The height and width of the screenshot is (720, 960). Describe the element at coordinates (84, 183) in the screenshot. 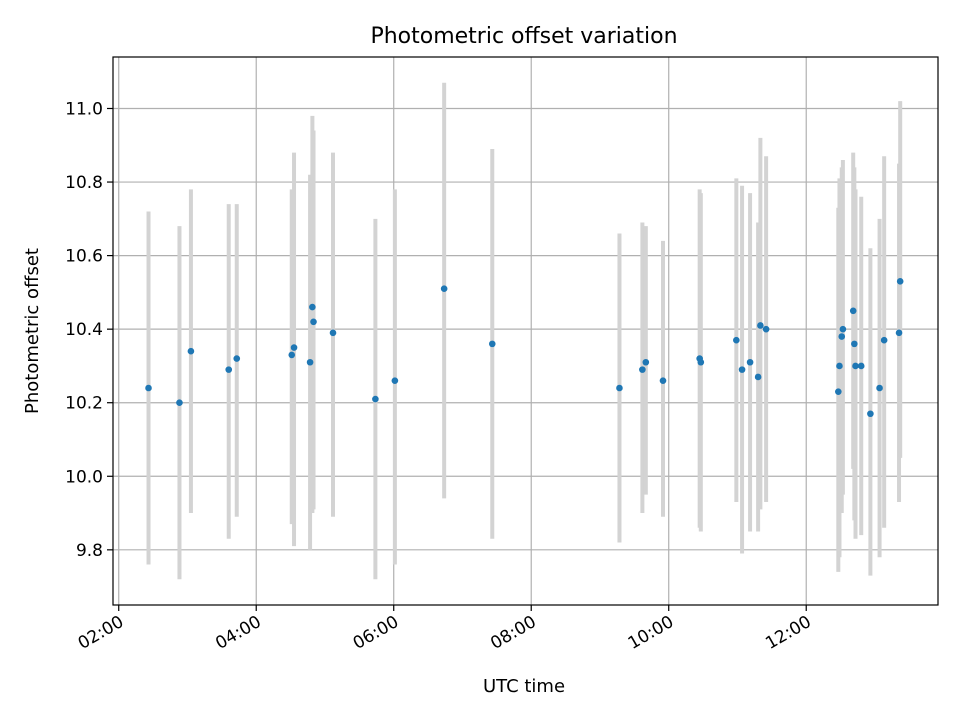

I see `y-tick-label: 10.8` at that location.